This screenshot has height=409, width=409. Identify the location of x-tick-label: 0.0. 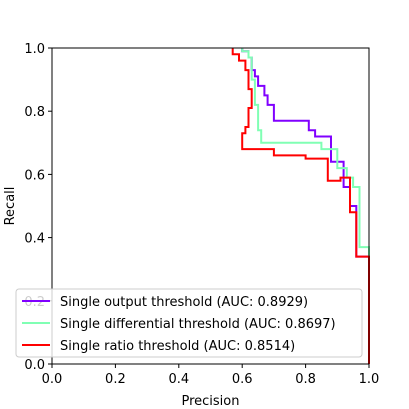
(52, 379).